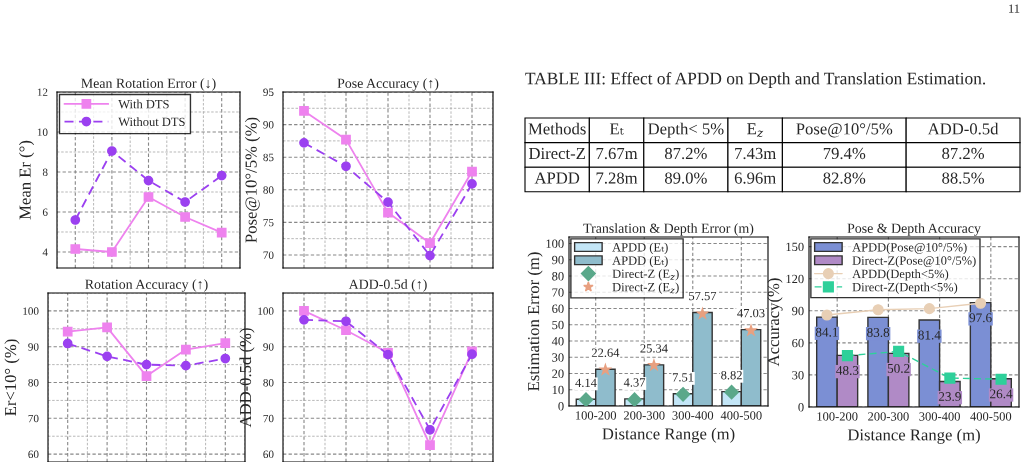  Describe the element at coordinates (617, 153) in the screenshot. I see `text: 7.67m` at that location.